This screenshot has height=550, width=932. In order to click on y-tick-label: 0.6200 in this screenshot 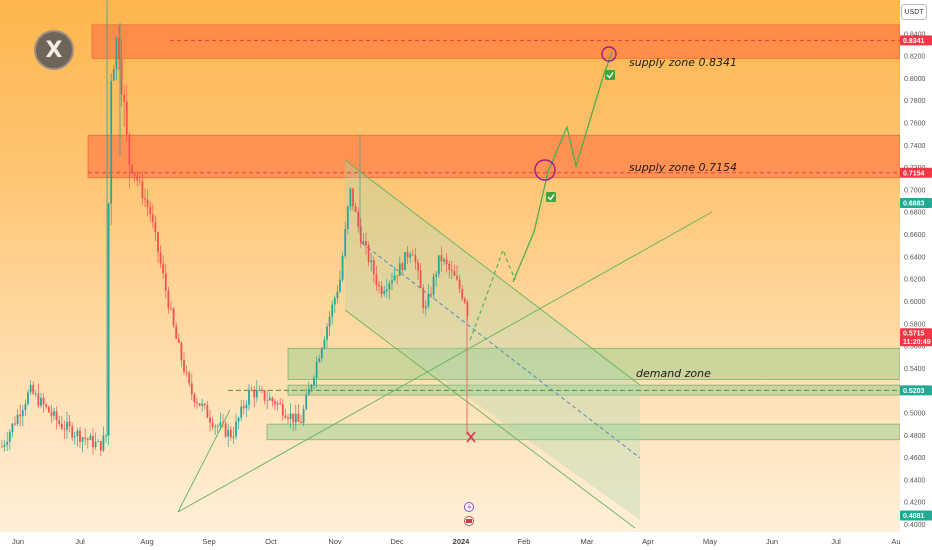, I will do `click(915, 280)`.